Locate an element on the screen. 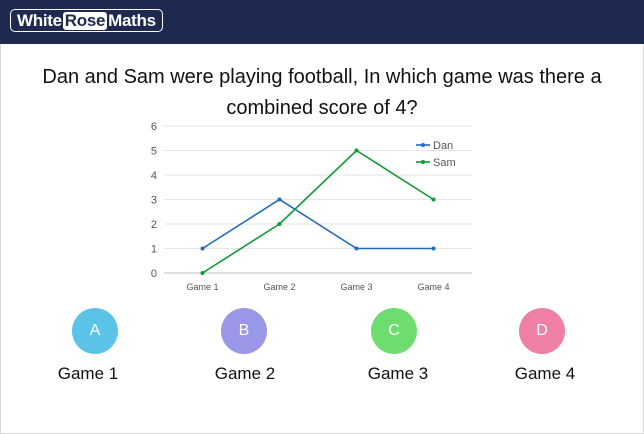 The width and height of the screenshot is (644, 434). option-d-label: Game 4 is located at coordinates (545, 373).